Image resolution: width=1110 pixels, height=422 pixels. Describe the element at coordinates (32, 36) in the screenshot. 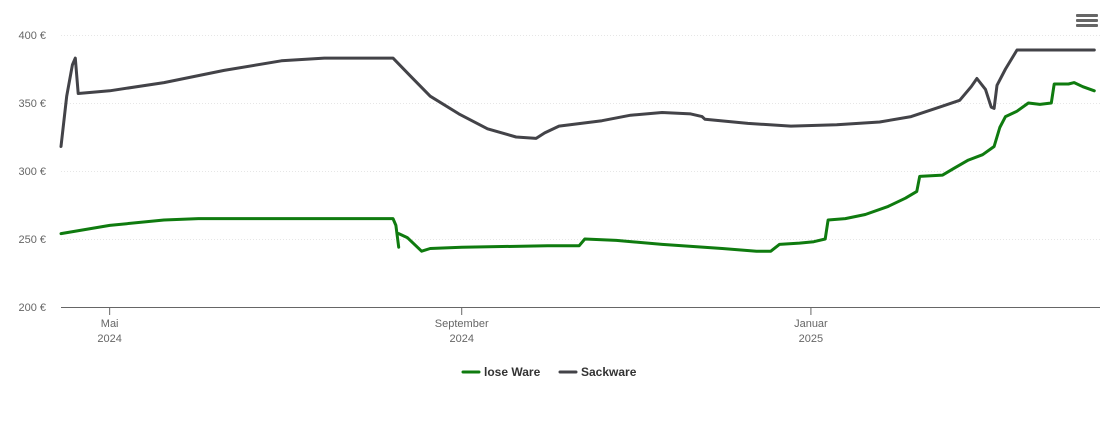

I see `y-tick-label: 400 €` at that location.